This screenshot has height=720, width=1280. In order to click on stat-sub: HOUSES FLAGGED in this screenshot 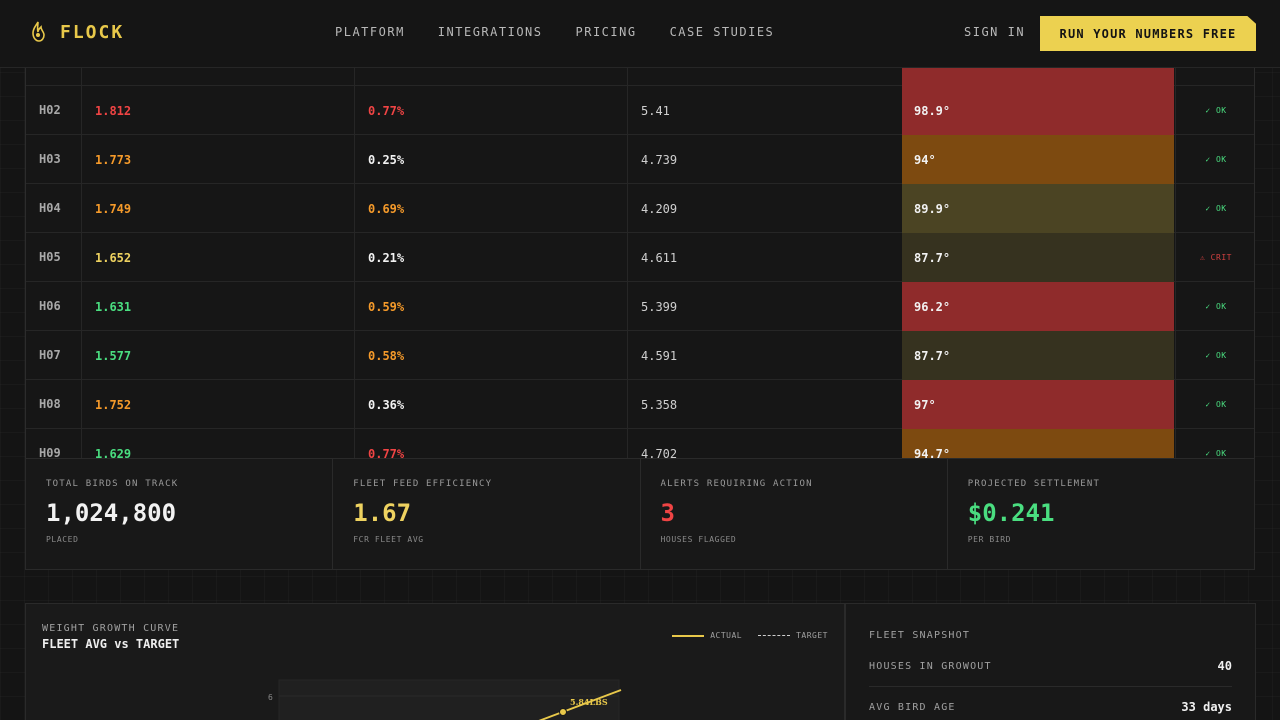, I will do `click(698, 539)`.